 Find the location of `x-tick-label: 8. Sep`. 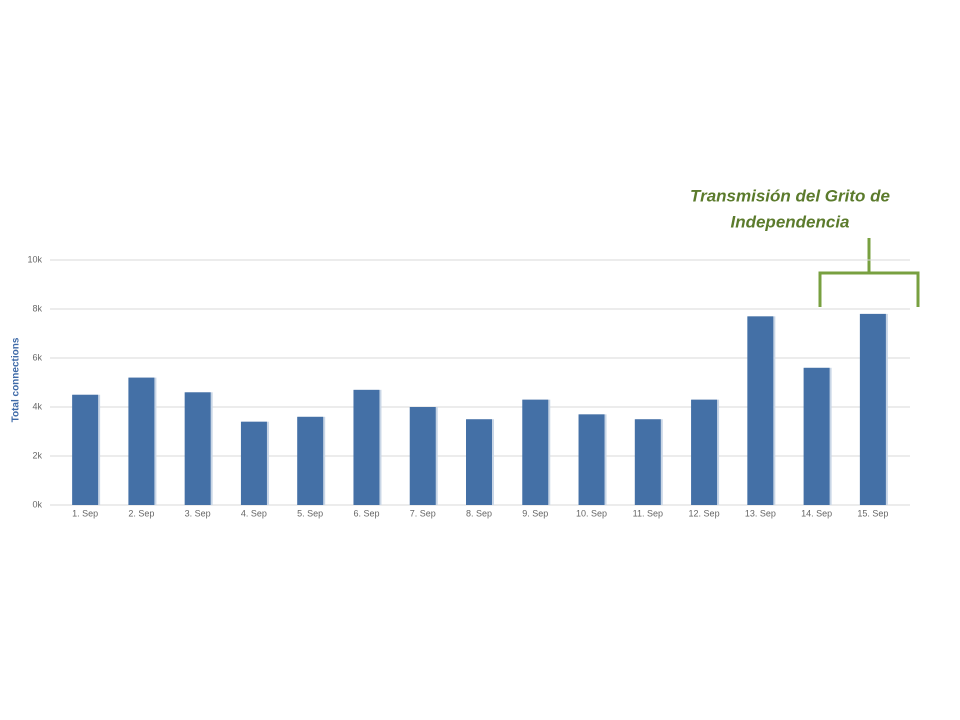

x-tick-label: 8. Sep is located at coordinates (479, 513).